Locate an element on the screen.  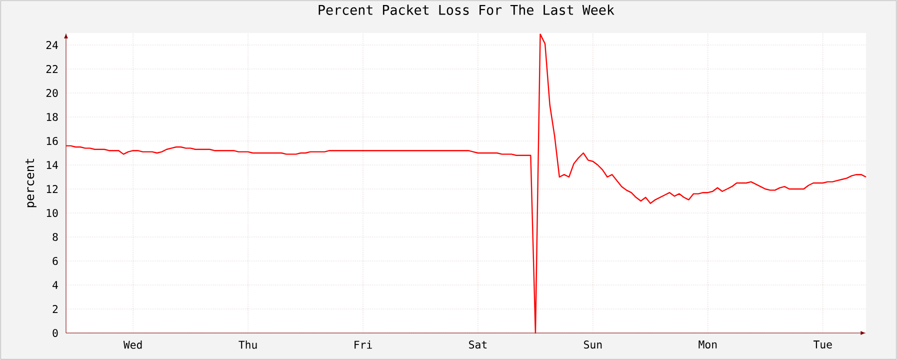
y-tick-label: 2 is located at coordinates (55, 309).